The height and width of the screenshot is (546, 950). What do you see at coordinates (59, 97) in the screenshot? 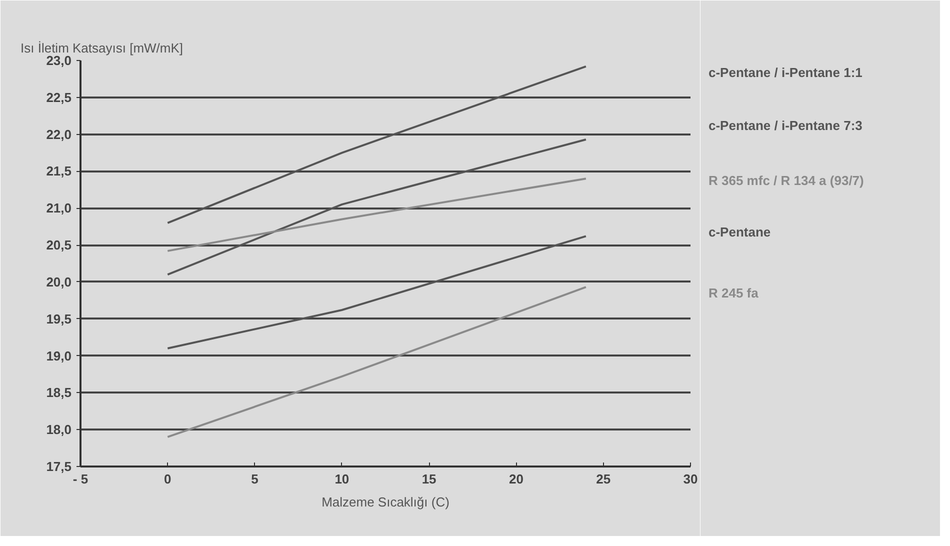
I see `y-tick-label: 22,5` at bounding box center [59, 97].